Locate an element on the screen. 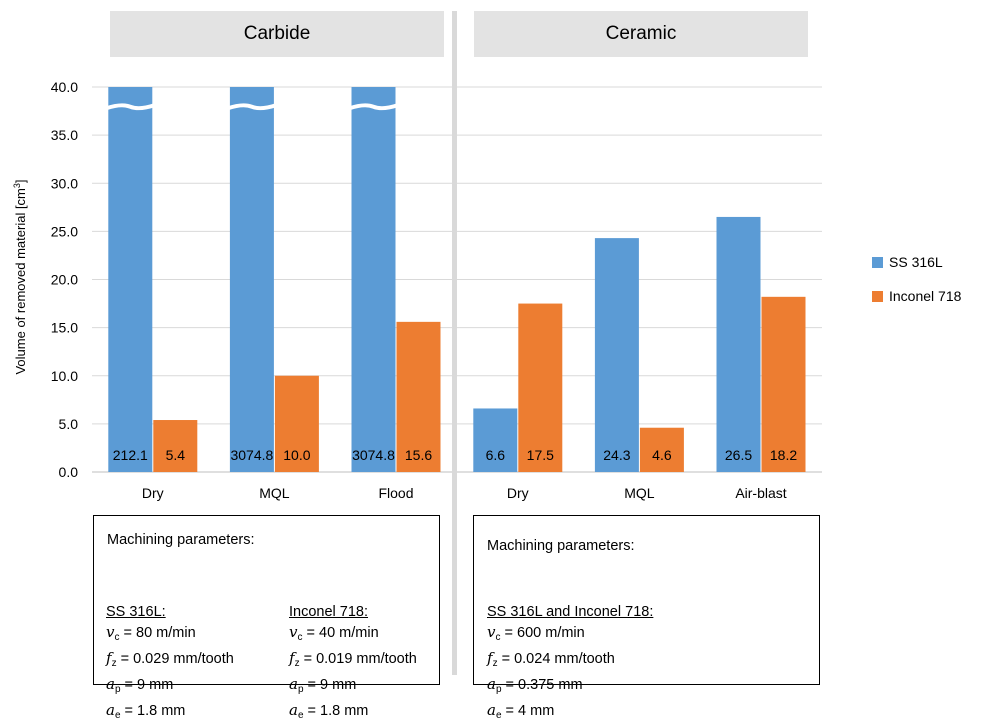 The height and width of the screenshot is (726, 983). data-label: 17.5 is located at coordinates (540, 455).